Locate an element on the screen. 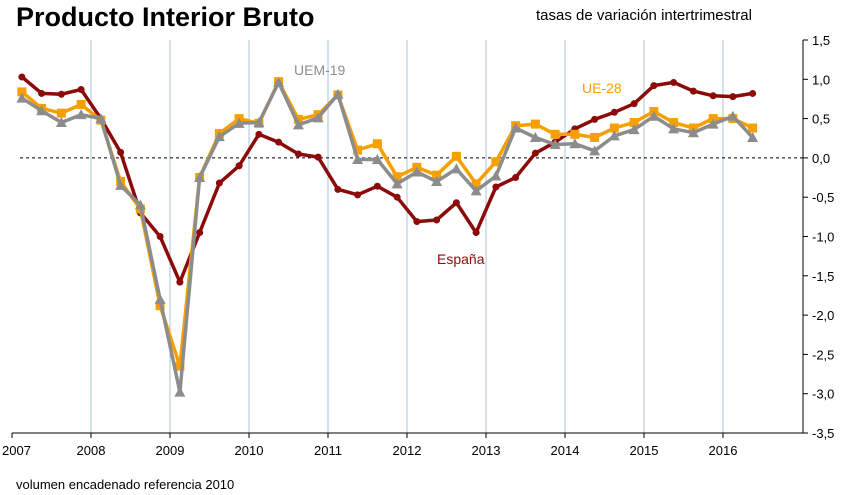 The height and width of the screenshot is (495, 850). x-tick-label: 2016 is located at coordinates (723, 450).